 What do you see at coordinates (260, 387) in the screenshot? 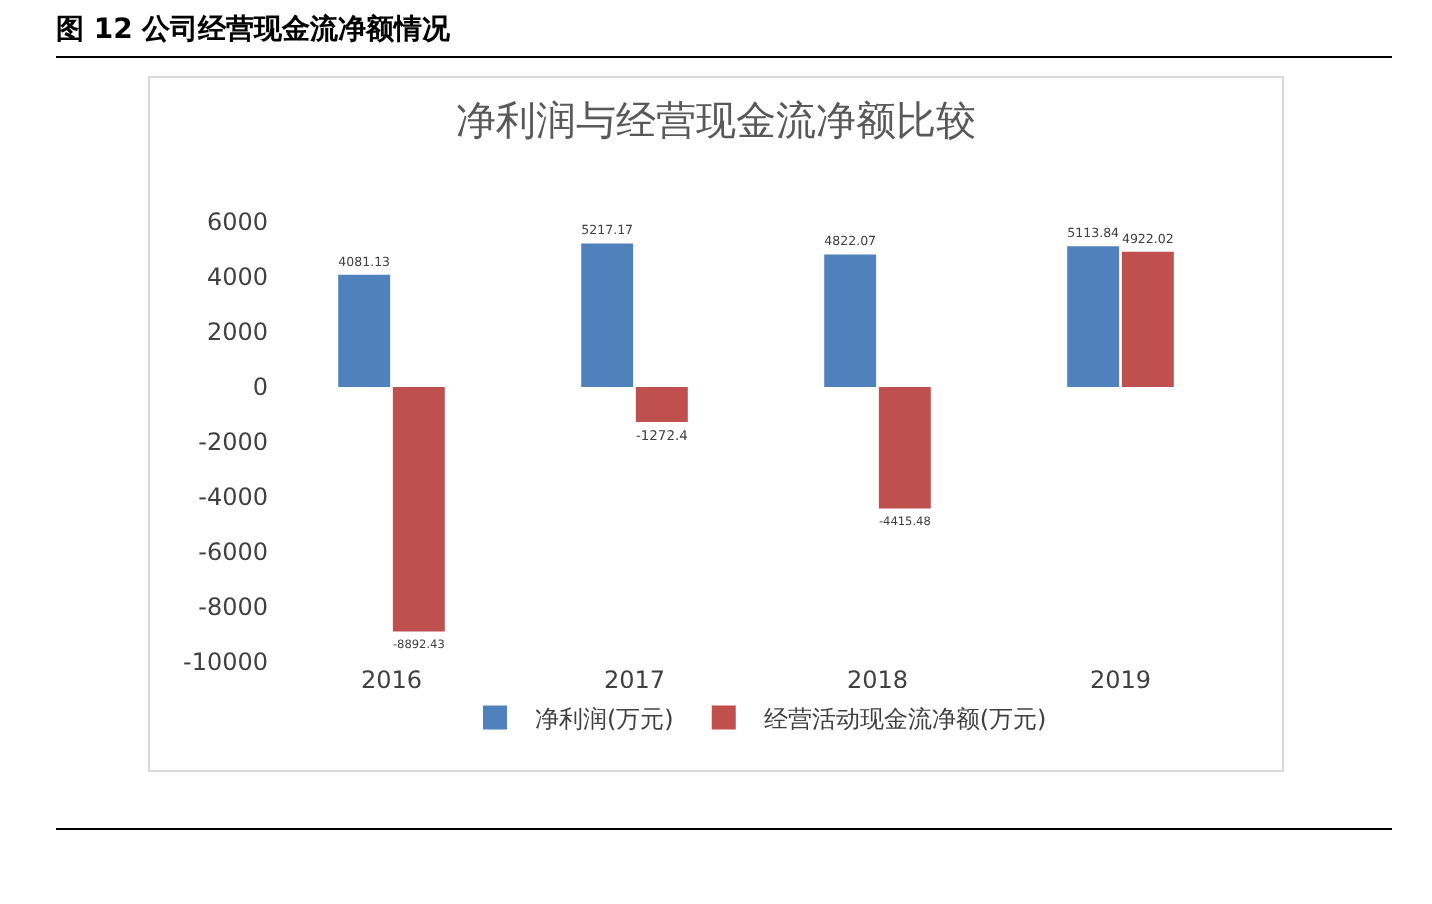
I see `y-tick-label: 0` at bounding box center [260, 387].